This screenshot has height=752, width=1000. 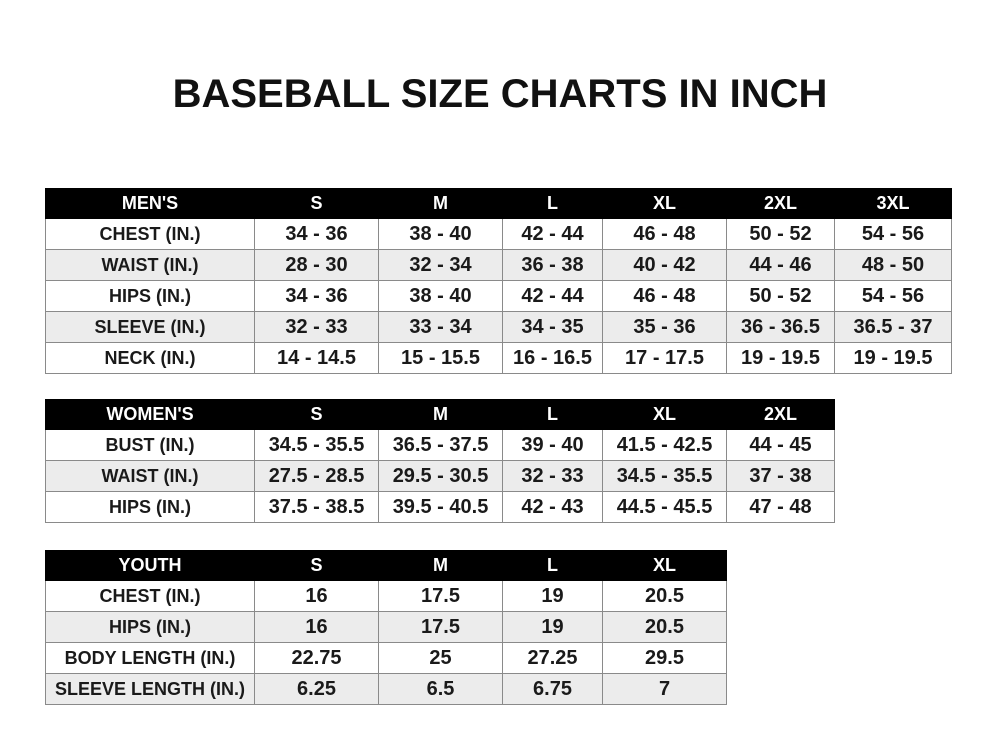 I want to click on measurement-cell: 27.25, so click(x=552, y=658).